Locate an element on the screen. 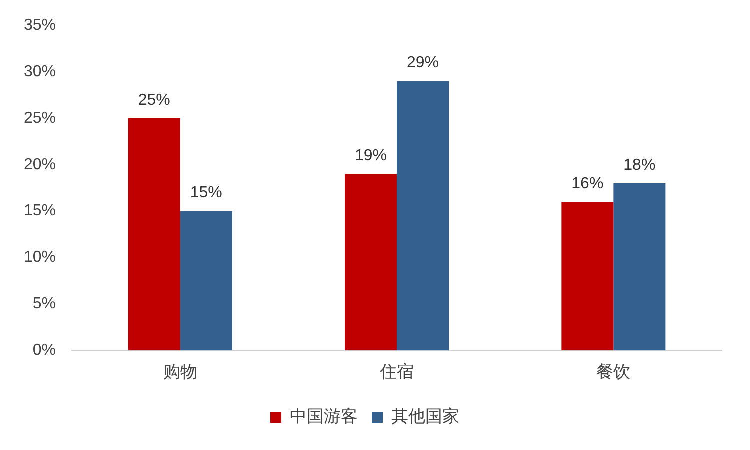 The width and height of the screenshot is (750, 450). y-tick-label: 35% is located at coordinates (40, 25).